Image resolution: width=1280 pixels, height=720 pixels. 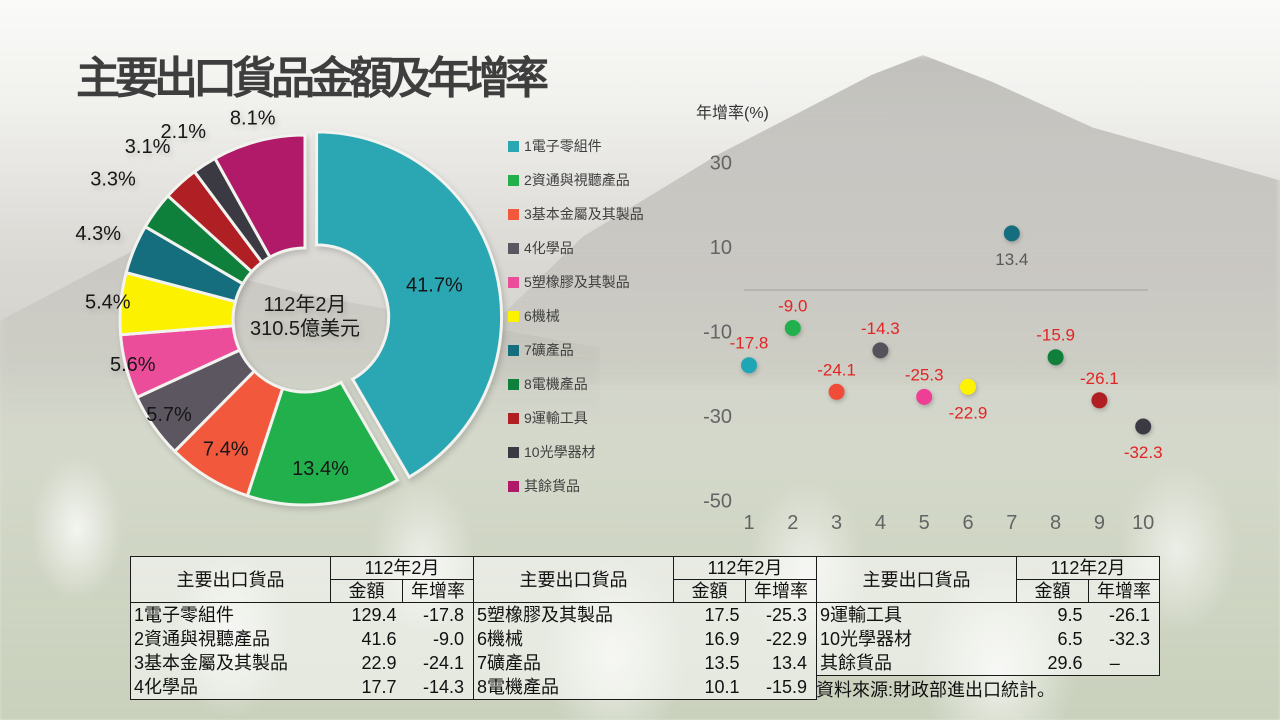 What do you see at coordinates (166, 687) in the screenshot?
I see `goods-name-cell: 4化學品` at bounding box center [166, 687].